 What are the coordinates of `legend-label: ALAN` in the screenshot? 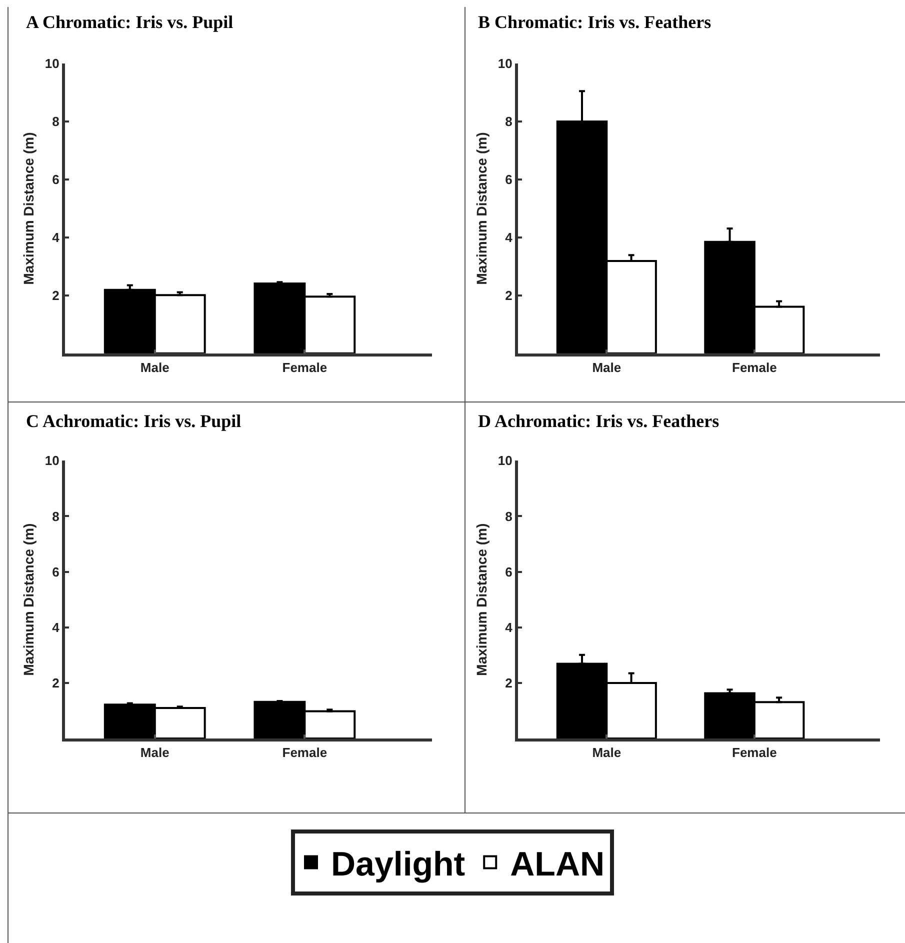 It's located at (557, 864).